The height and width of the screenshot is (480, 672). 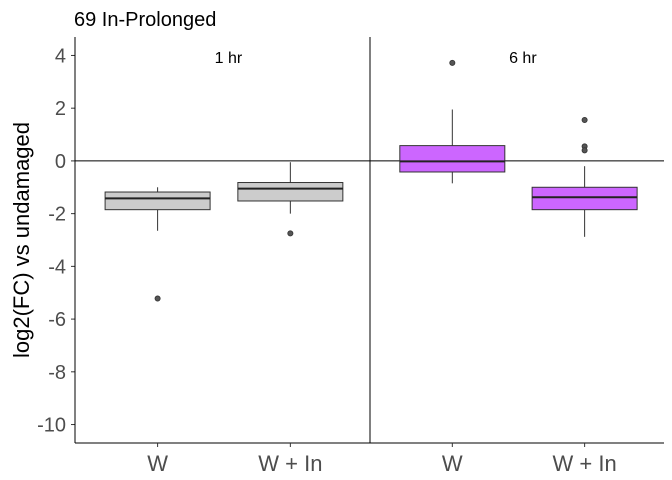 I want to click on panel-label: 1 hr, so click(x=229, y=58).